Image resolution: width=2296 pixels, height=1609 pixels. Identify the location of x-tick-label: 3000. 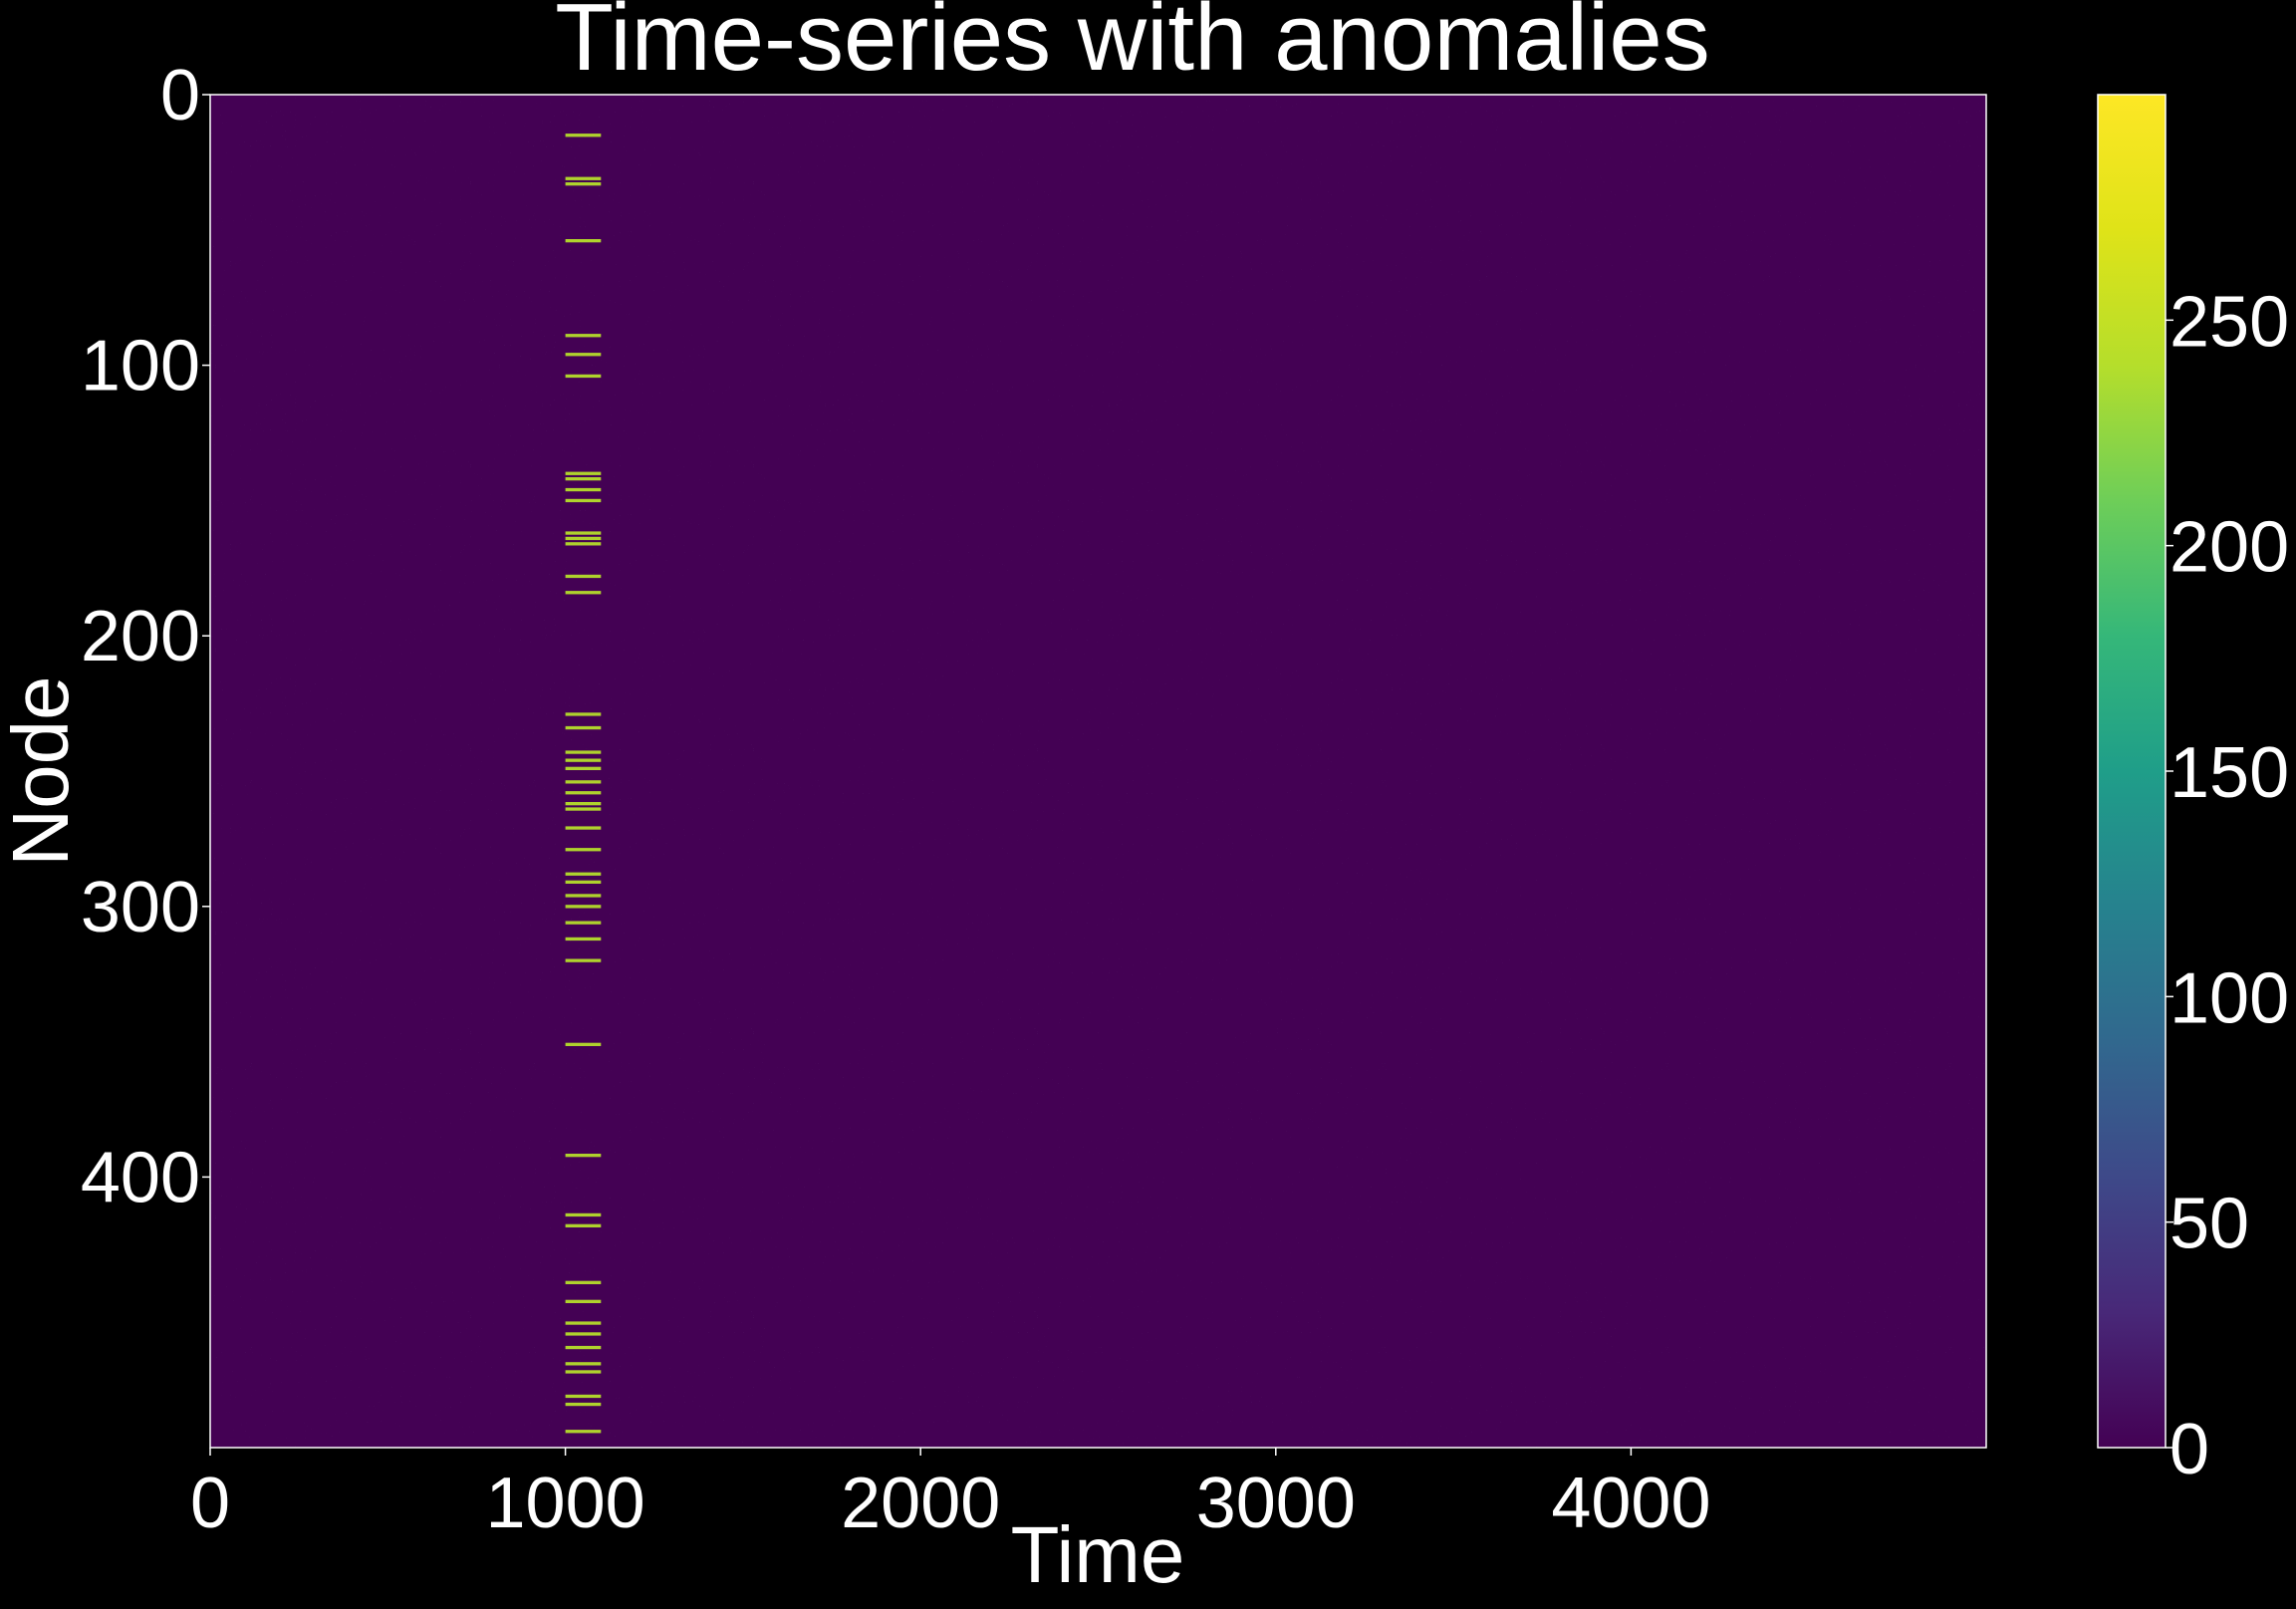
(1276, 1504).